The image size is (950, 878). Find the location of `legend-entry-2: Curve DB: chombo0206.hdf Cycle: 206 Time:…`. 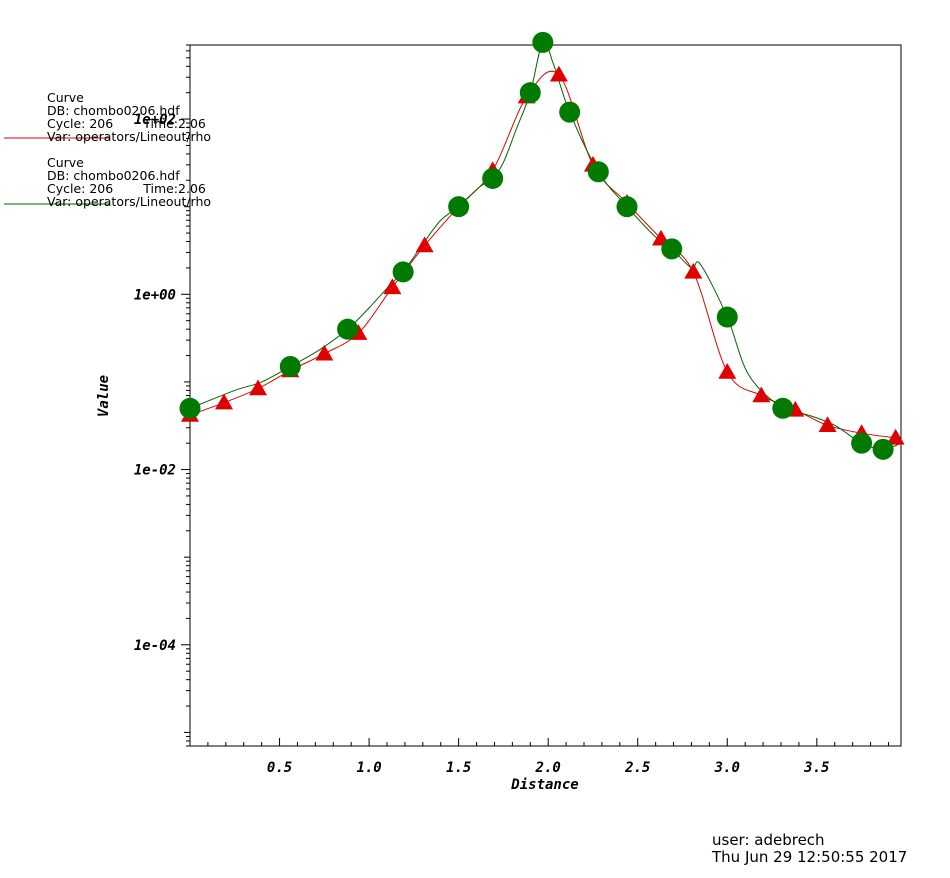

legend-entry-2: Curve DB: chombo0206.hdf Cycle: 206 Time:… is located at coordinates (129, 182).